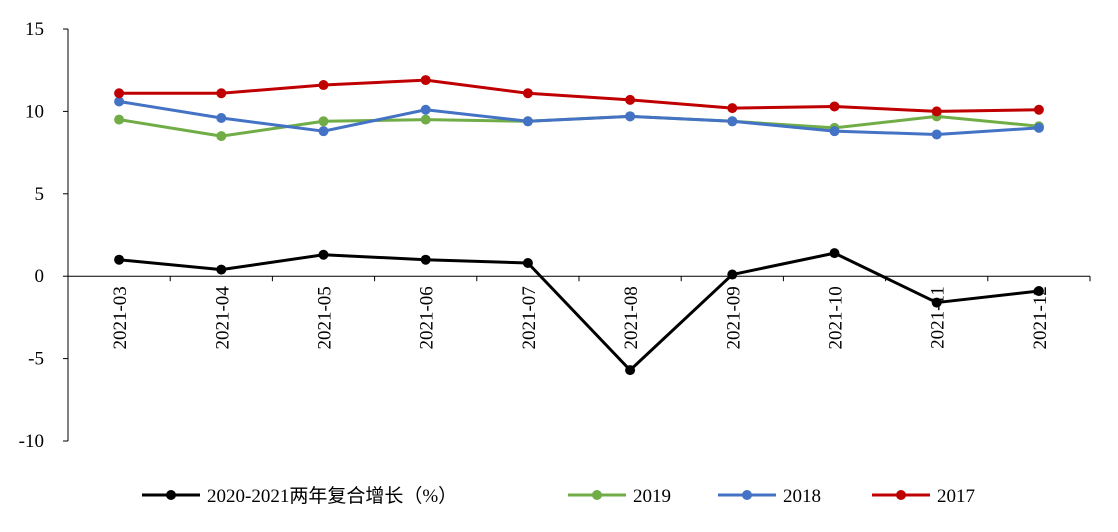 This screenshot has height=532, width=1118. I want to click on x-tick-label: 2021-07, so click(529, 317).